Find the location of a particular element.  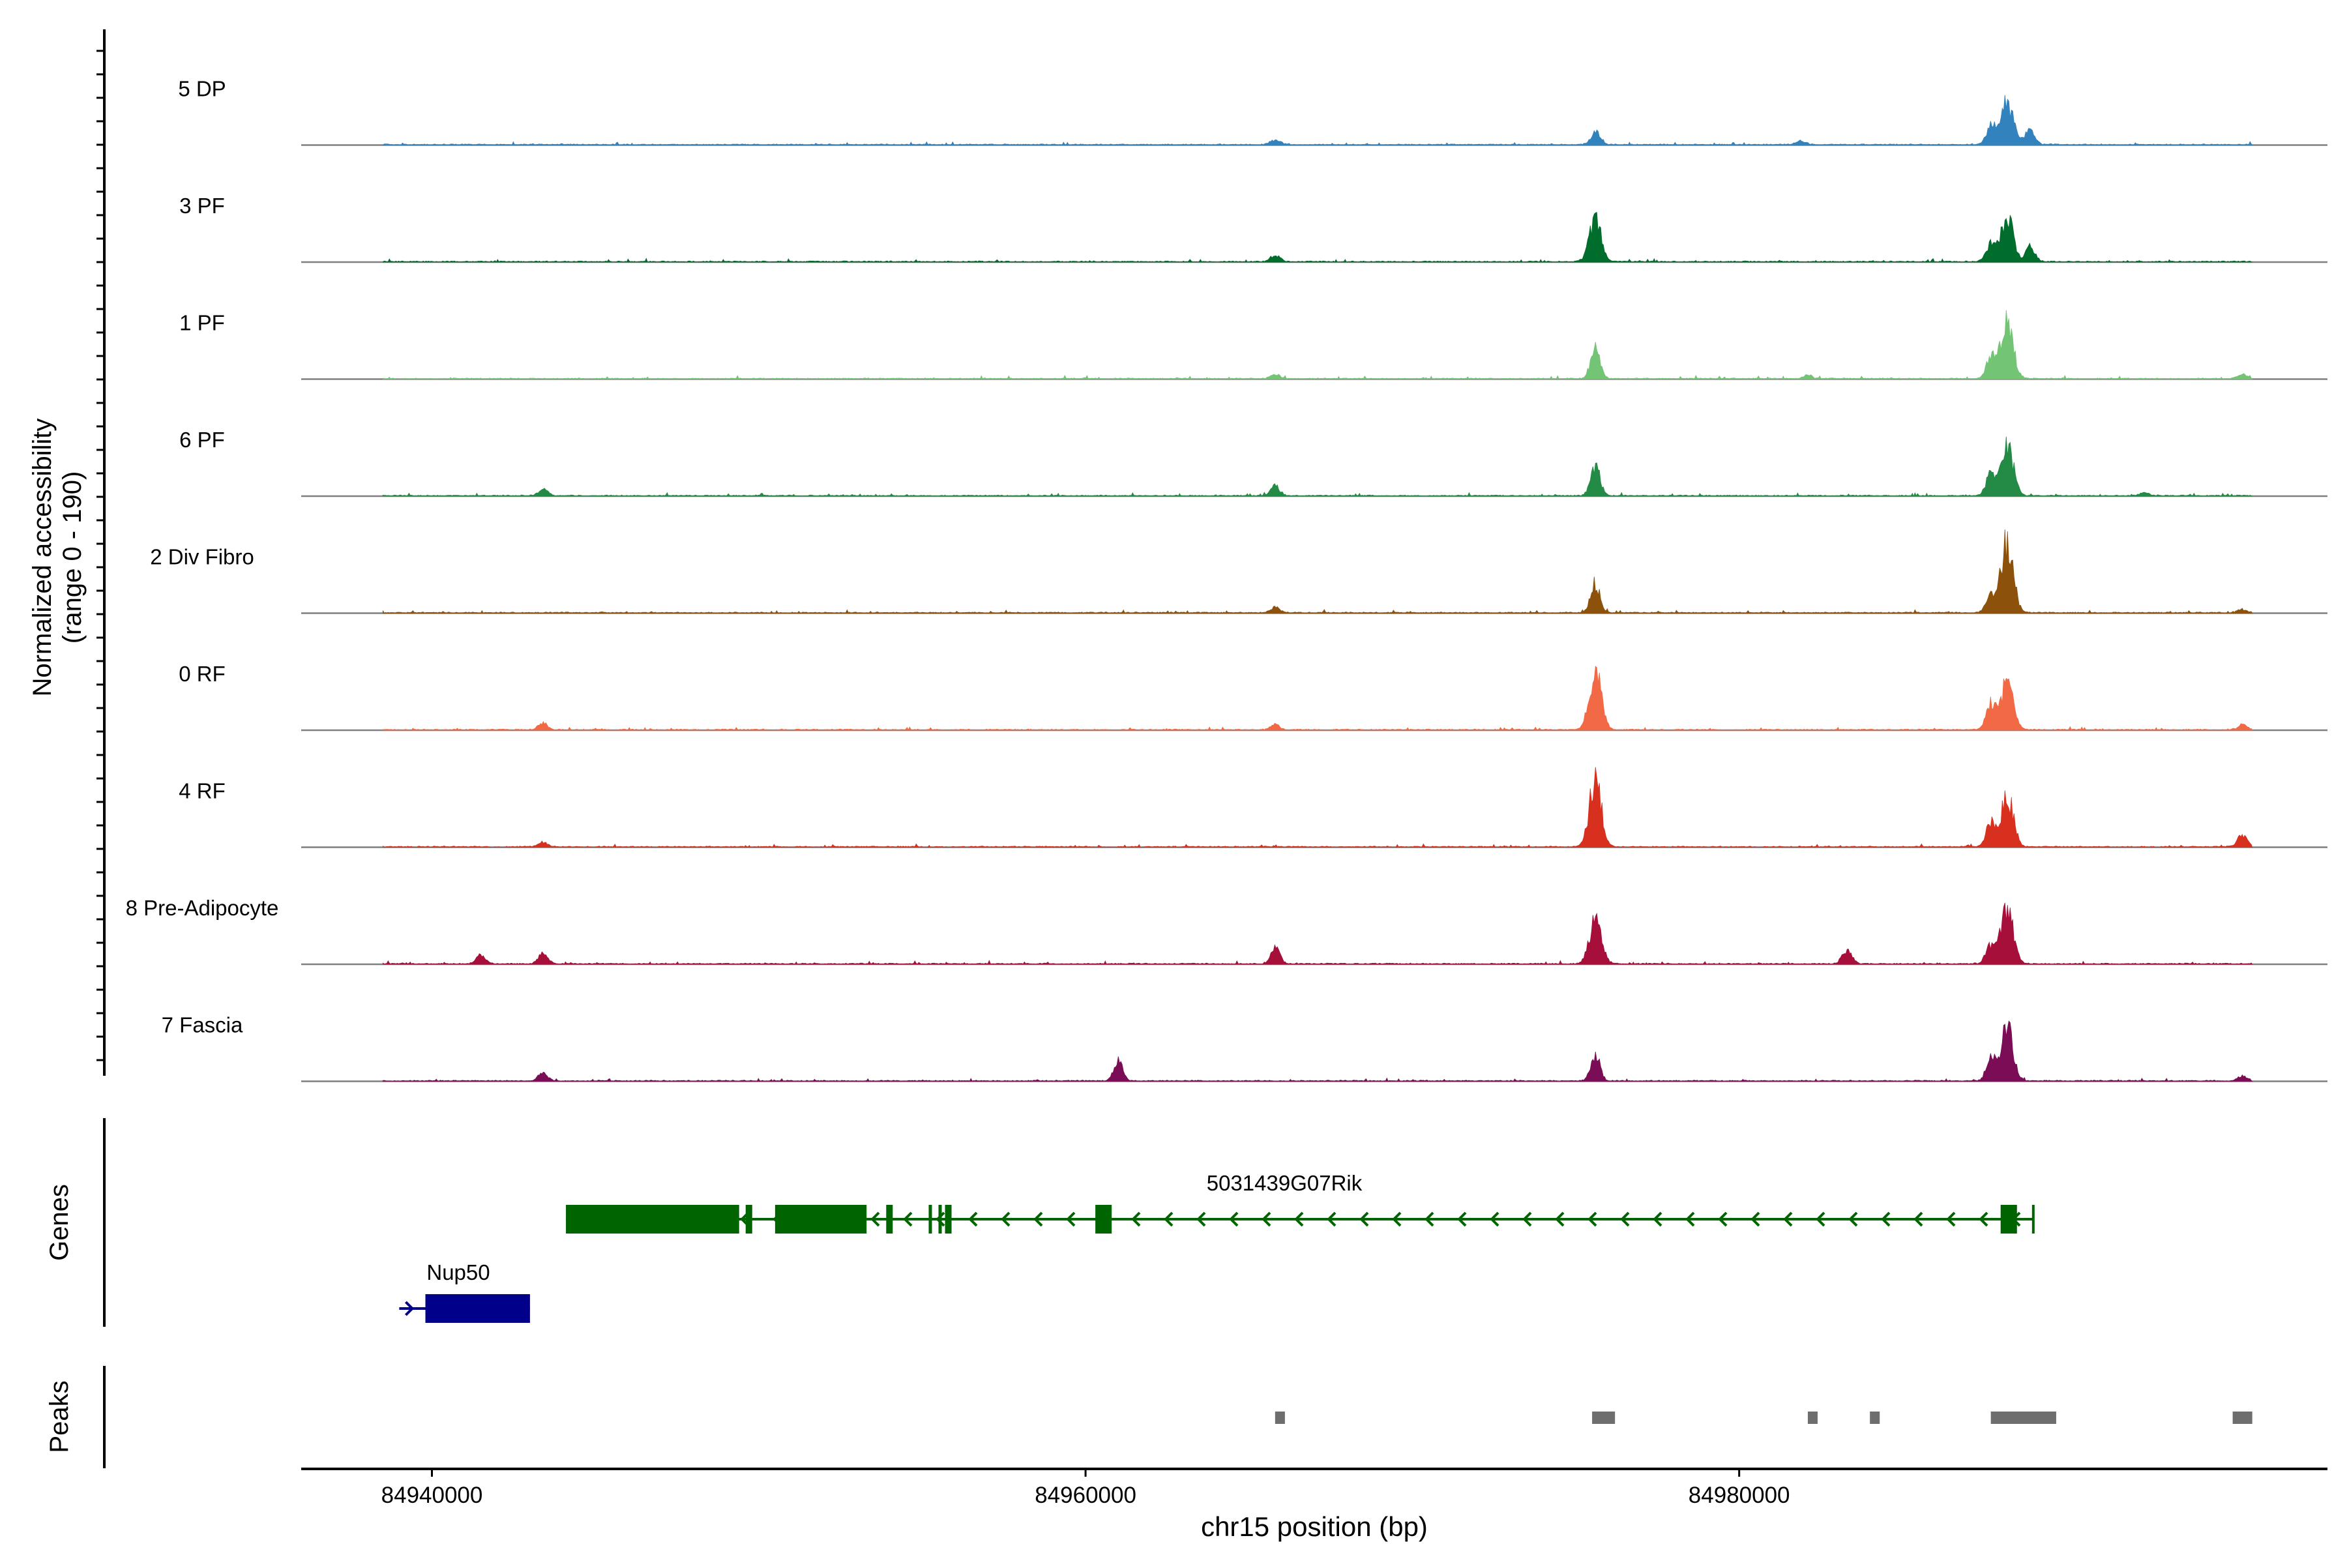

track-label: 2 Div Fibro is located at coordinates (202, 557).